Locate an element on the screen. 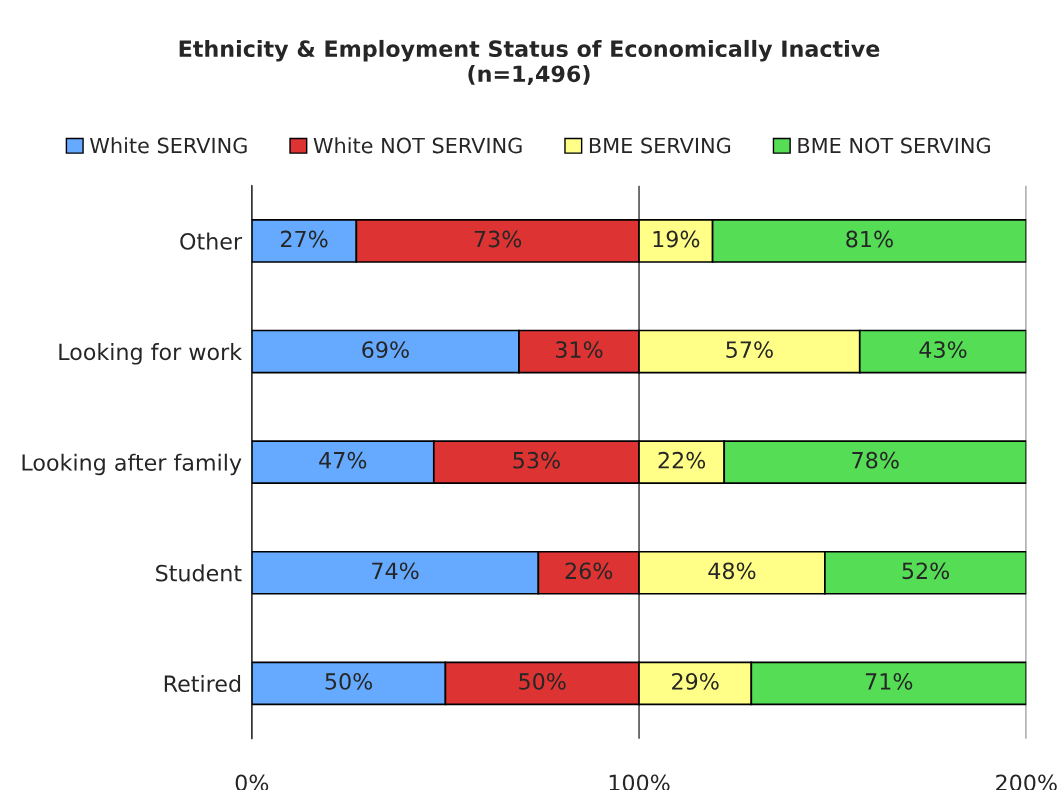 The height and width of the screenshot is (790, 1058). y-tick-label: Other is located at coordinates (211, 241).